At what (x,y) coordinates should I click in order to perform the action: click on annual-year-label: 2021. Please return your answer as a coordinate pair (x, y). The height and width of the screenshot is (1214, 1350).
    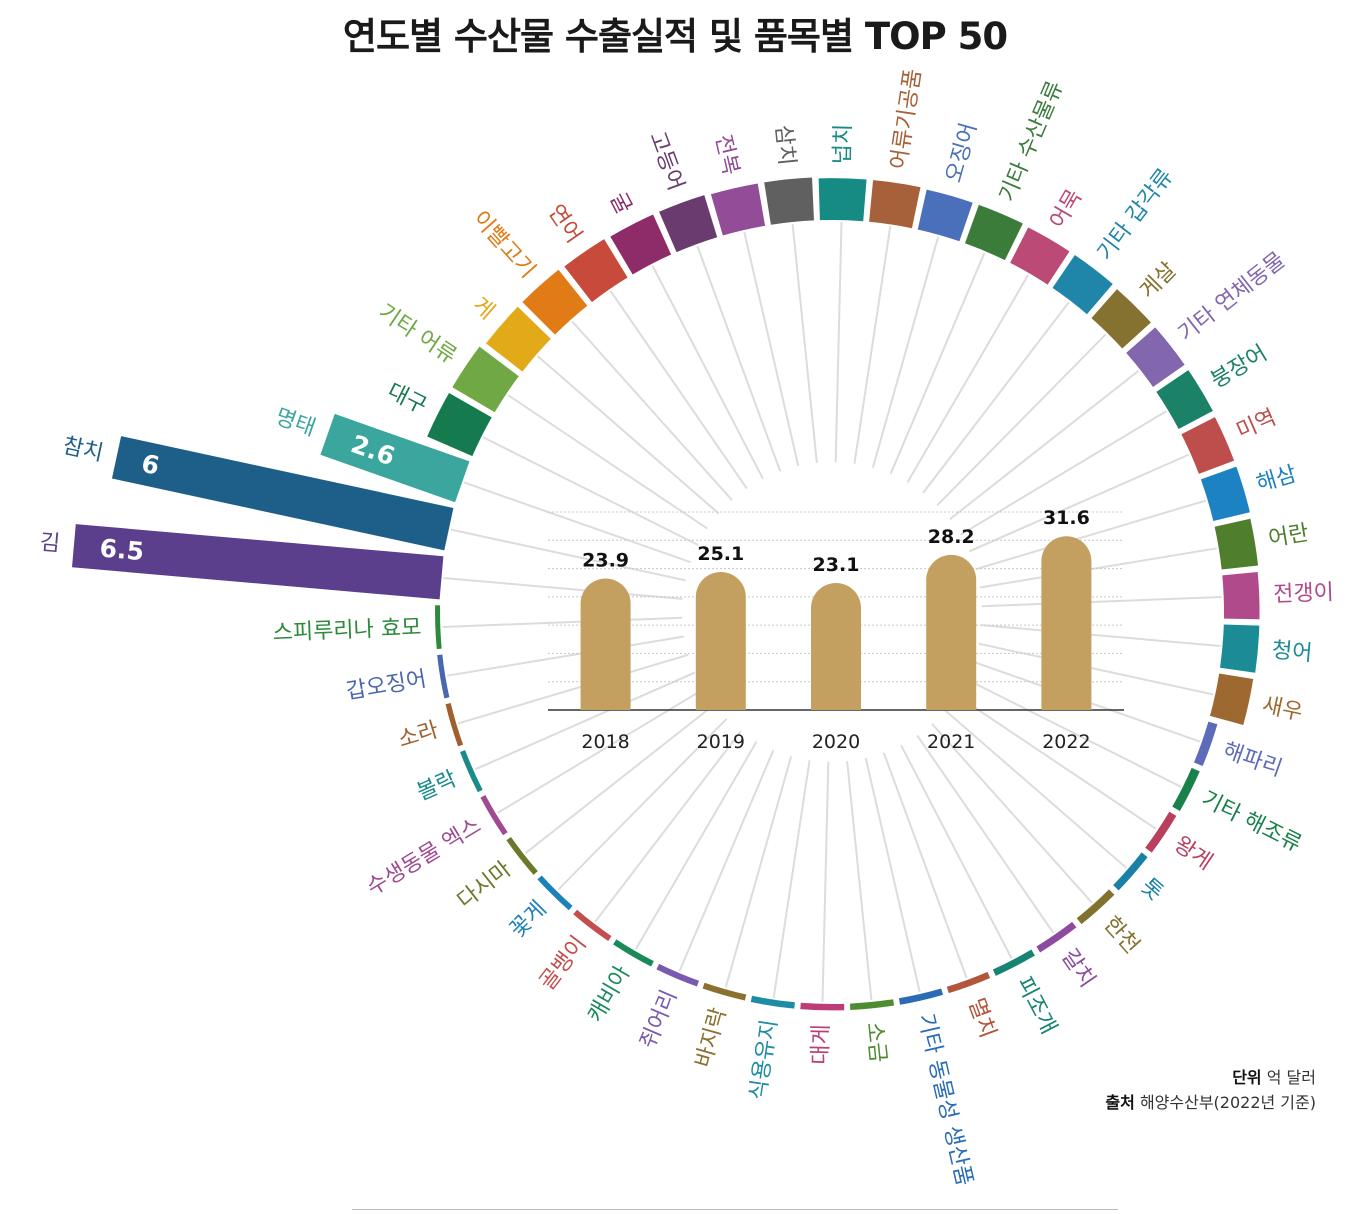
    Looking at the image, I should click on (951, 742).